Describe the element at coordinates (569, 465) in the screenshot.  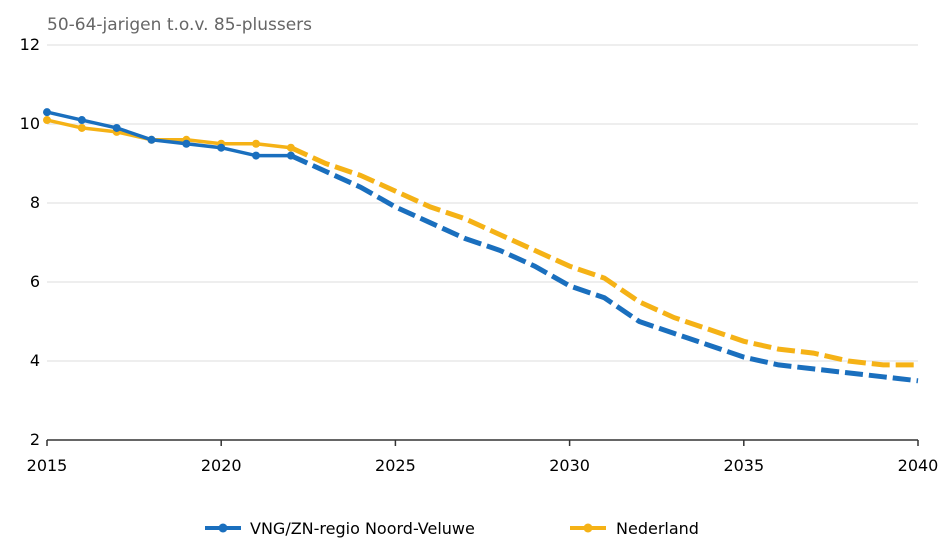
I see `x-tick-label: 2030` at that location.